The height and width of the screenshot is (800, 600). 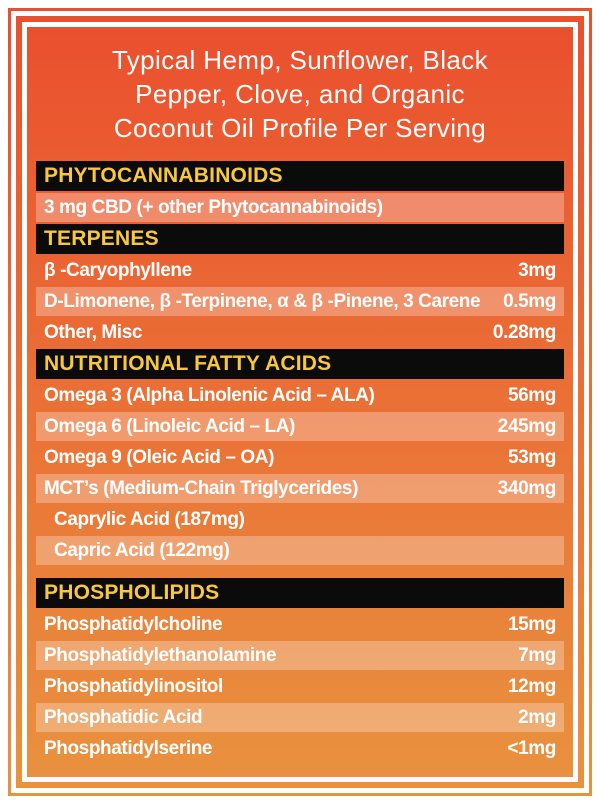 What do you see at coordinates (300, 364) in the screenshot?
I see `section-header-nutritional-fatty-acids: NUTRITIONAL FATTY ACIDS` at bounding box center [300, 364].